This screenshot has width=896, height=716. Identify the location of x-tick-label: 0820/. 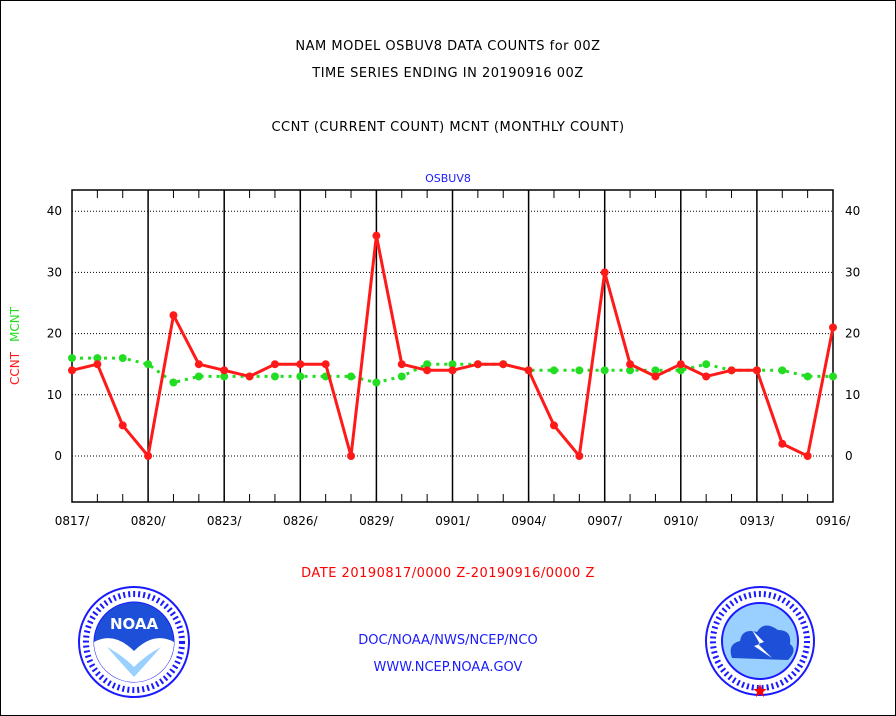
(149, 521).